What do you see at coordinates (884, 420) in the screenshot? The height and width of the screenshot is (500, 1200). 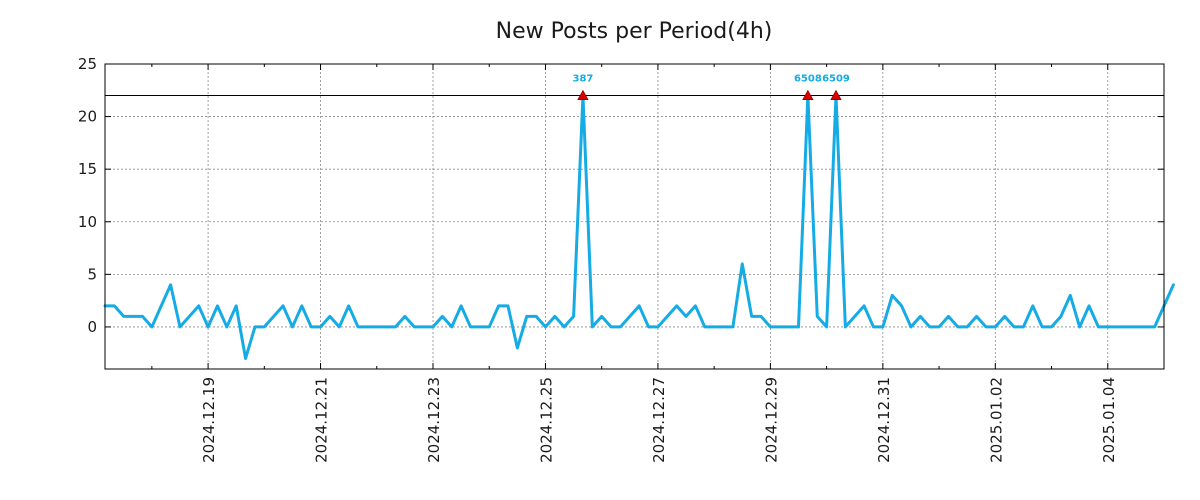 I see `x-tick-label: 2024.12.31` at bounding box center [884, 420].